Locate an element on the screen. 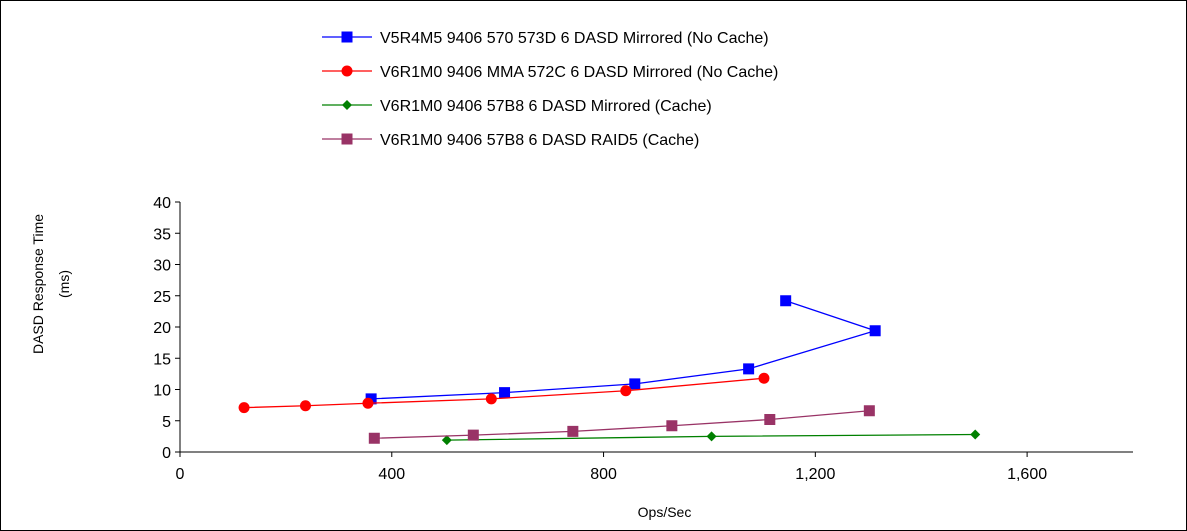 The image size is (1187, 531). y-tick-label: 40 is located at coordinates (162, 203).